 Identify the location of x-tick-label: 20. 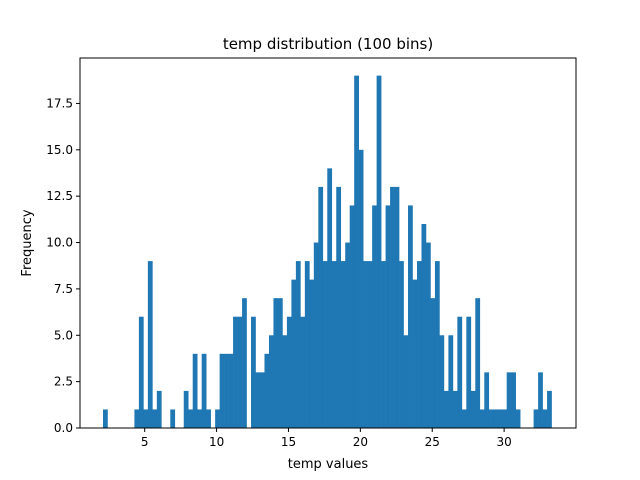
(360, 442).